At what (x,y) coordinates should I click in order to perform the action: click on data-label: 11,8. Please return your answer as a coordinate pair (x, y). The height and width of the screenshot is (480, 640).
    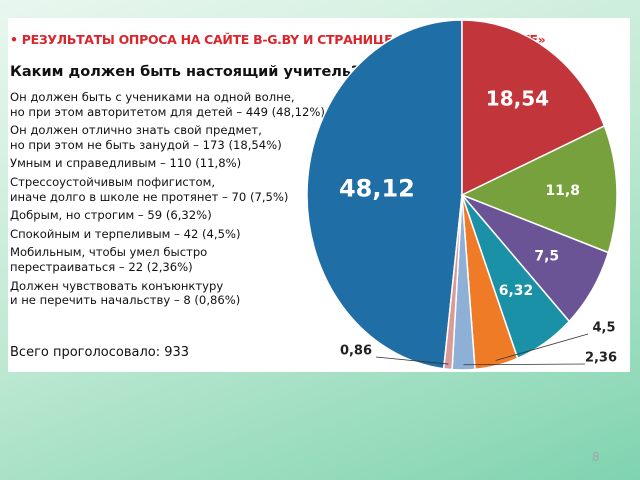
    Looking at the image, I should click on (562, 191).